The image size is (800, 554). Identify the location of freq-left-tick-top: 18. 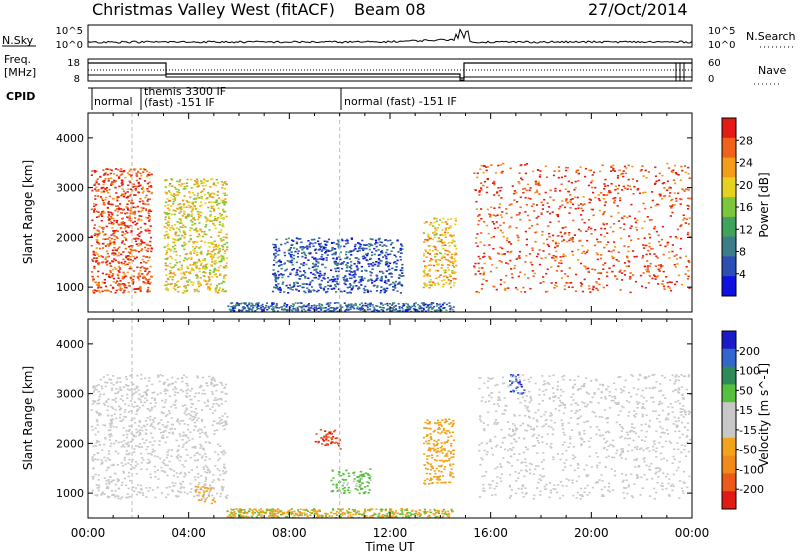
(73, 63).